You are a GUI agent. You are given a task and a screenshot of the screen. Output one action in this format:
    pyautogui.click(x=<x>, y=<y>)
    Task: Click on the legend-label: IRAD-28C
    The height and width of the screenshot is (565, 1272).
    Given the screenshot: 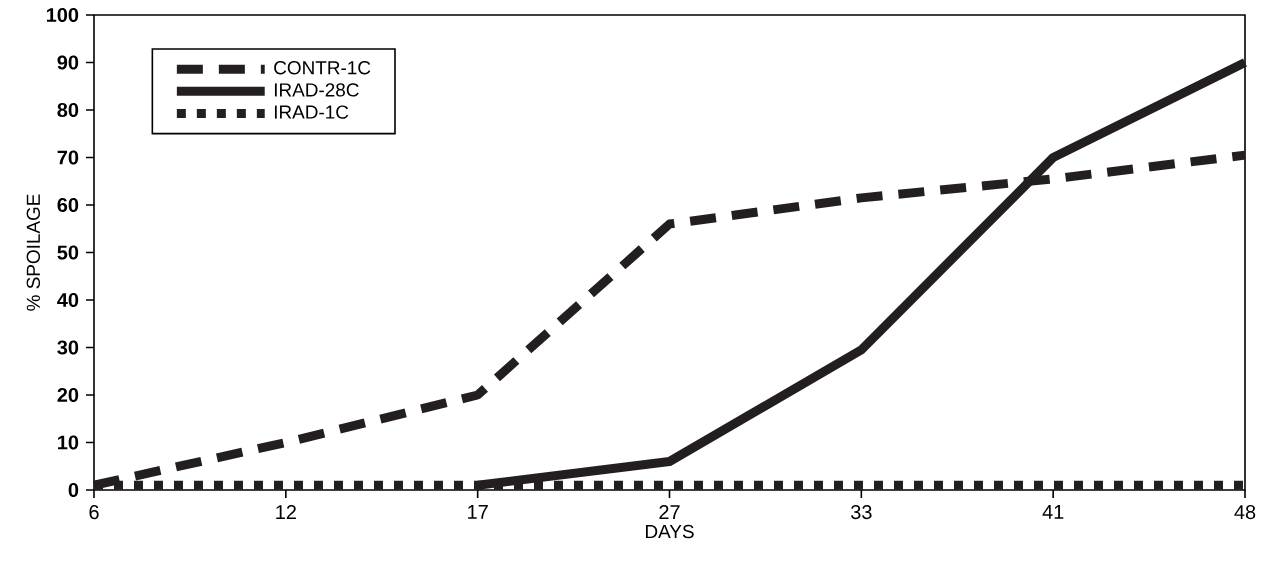 What is the action you would take?
    pyautogui.click(x=316, y=90)
    